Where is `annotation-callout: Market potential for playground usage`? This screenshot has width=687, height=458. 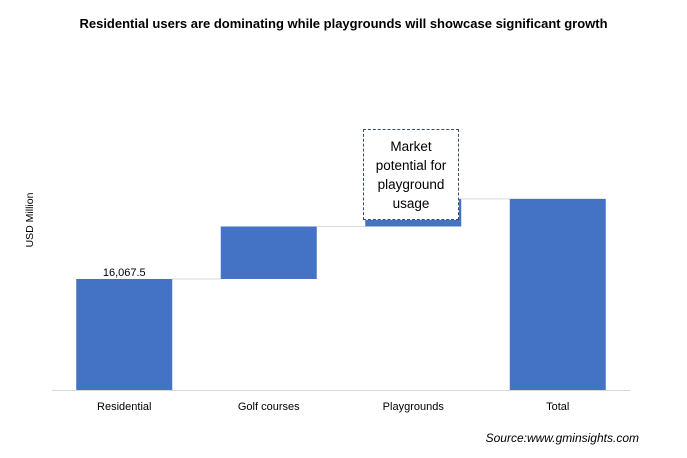
annotation-callout: Market potential for playground usage is located at coordinates (411, 174).